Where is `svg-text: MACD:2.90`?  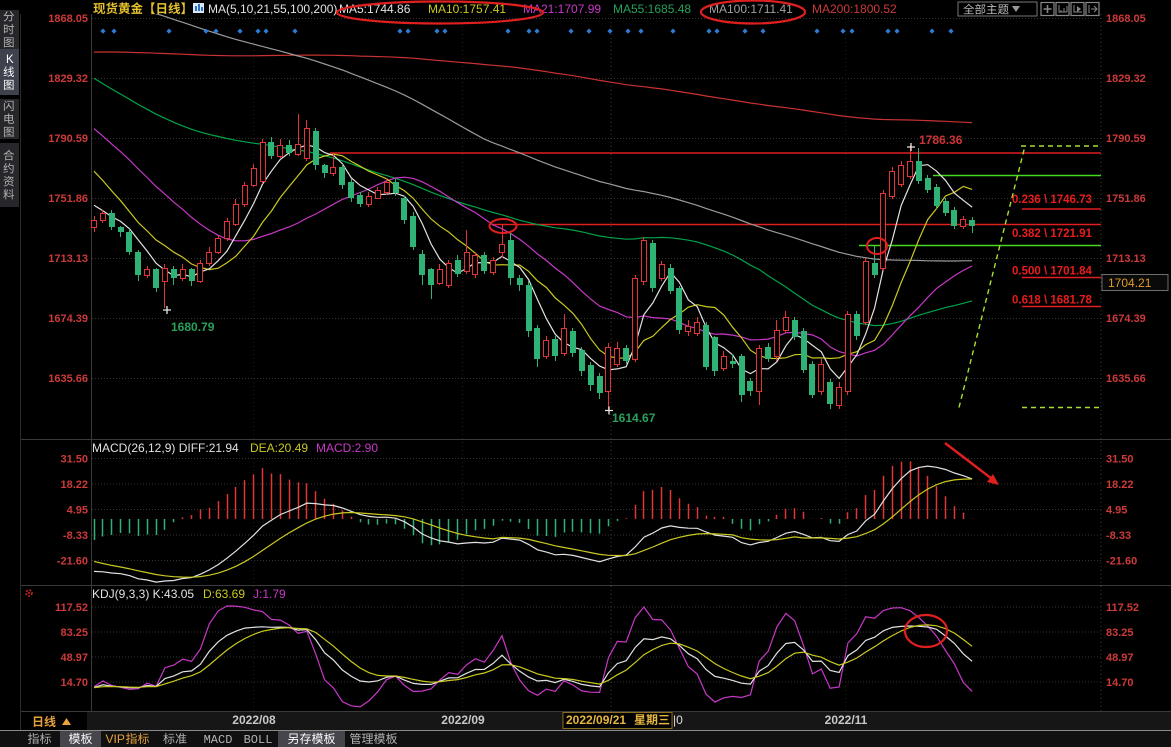
svg-text: MACD:2.90 is located at coordinates (347, 448).